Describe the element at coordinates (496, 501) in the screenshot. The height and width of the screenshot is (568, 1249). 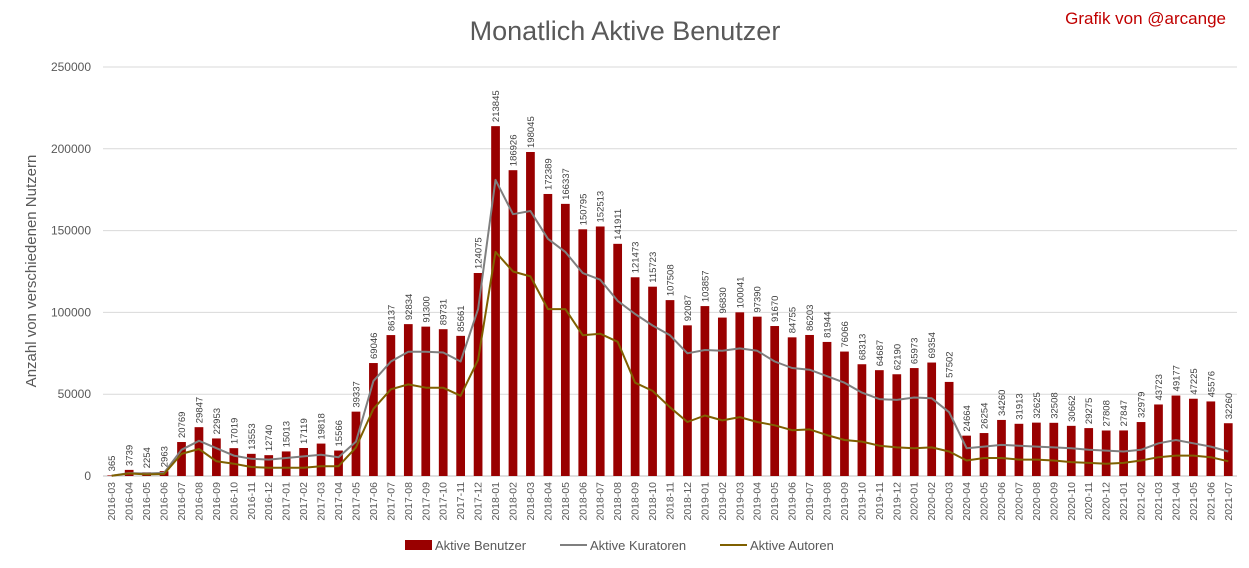
I see `x-tick-label: 2018-01` at that location.